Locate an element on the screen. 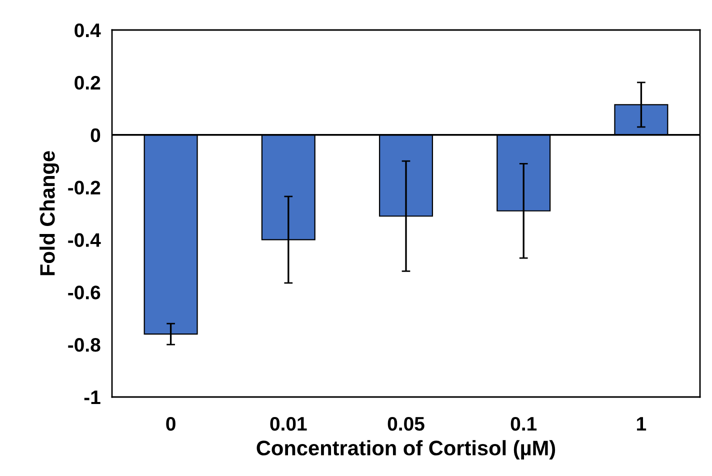 Image resolution: width=712 pixels, height=476 pixels. y-tick-label: -1 is located at coordinates (92, 397).